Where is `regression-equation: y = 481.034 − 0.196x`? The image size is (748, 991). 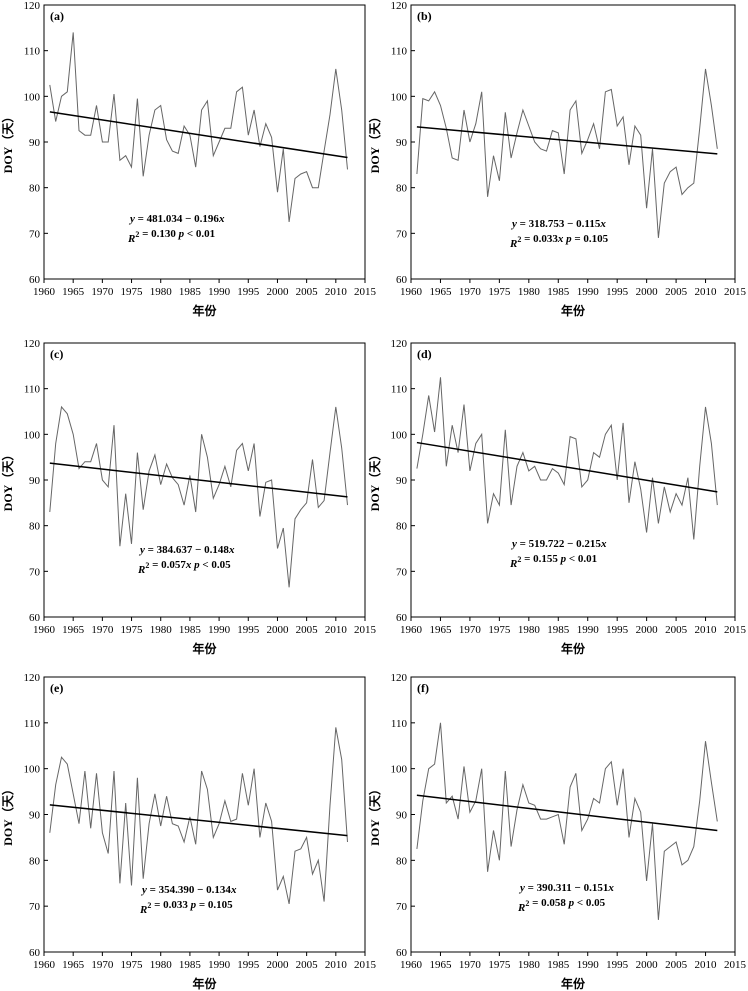
regression-equation: y = 481.034 − 0.196x is located at coordinates (176, 219).